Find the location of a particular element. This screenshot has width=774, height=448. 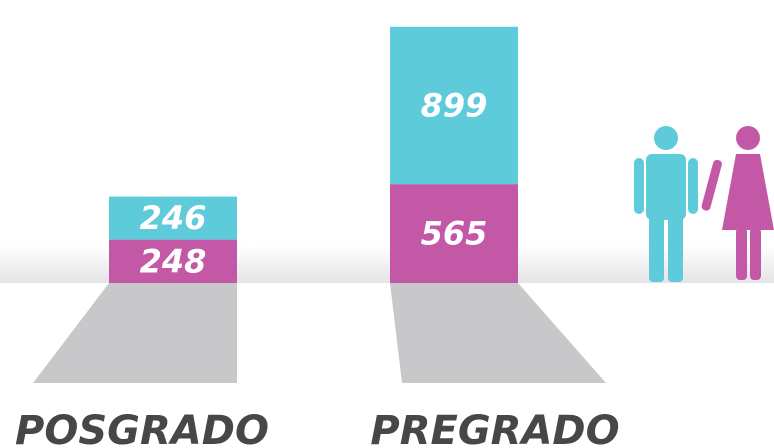

category-label: PREGRADO is located at coordinates (494, 428).